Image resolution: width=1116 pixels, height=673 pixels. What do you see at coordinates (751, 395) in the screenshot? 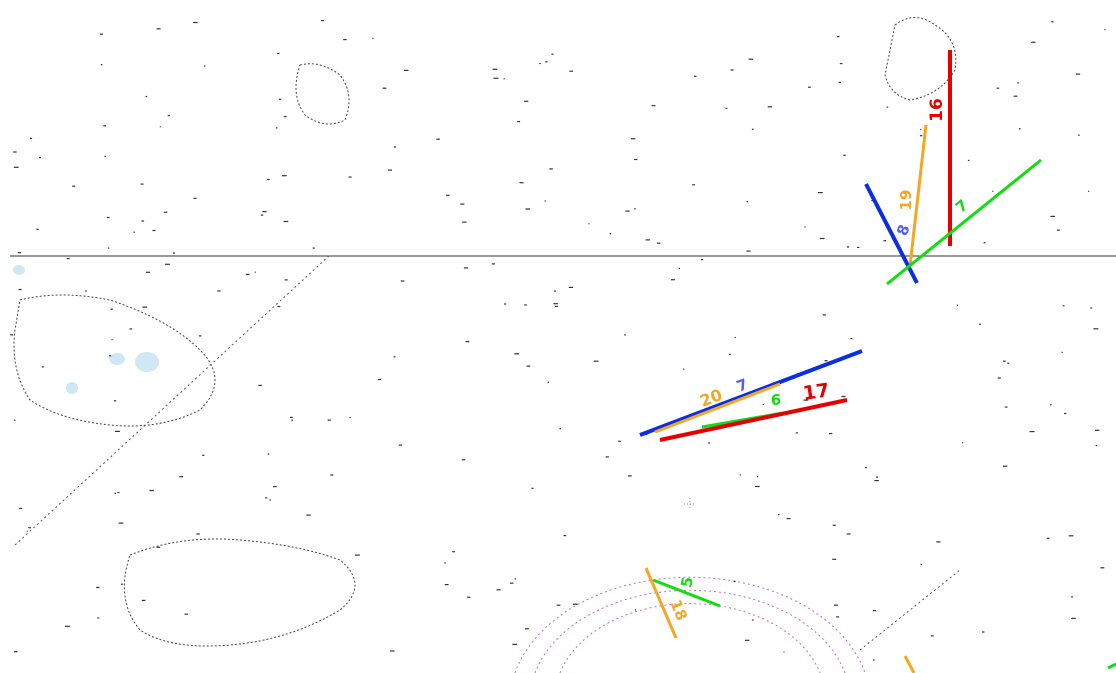
I see `middle-bearing-cluster: 7 20 6 17` at bounding box center [751, 395].